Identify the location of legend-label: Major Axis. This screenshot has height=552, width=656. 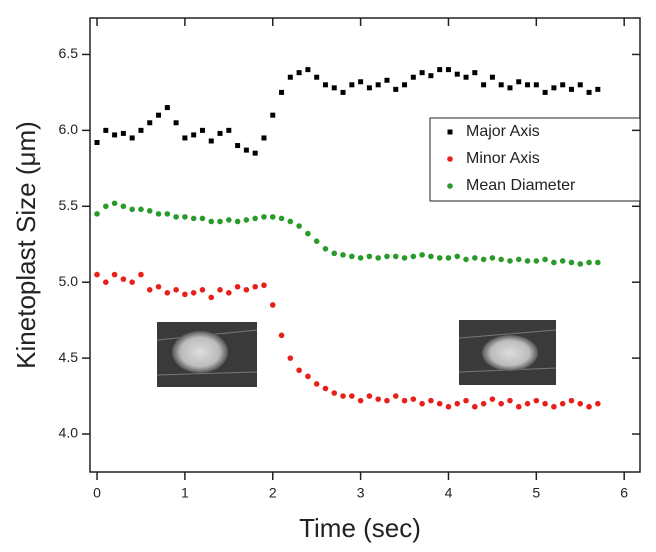
(503, 131).